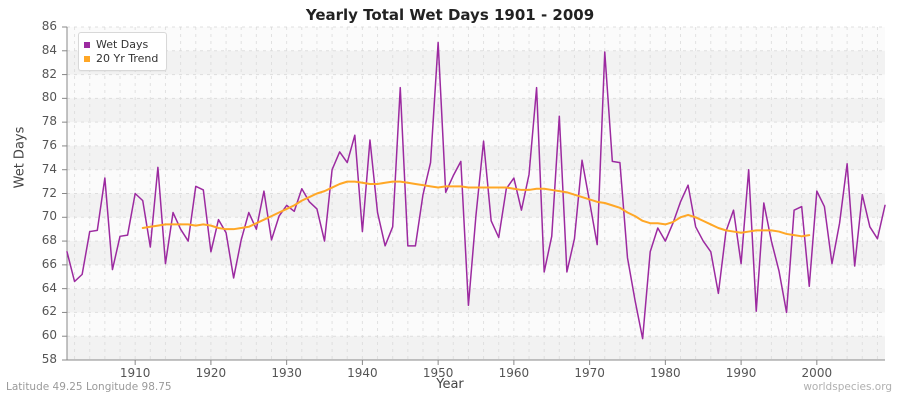  What do you see at coordinates (49, 192) in the screenshot?
I see `y-axis-tick-label: 72` at bounding box center [49, 192].